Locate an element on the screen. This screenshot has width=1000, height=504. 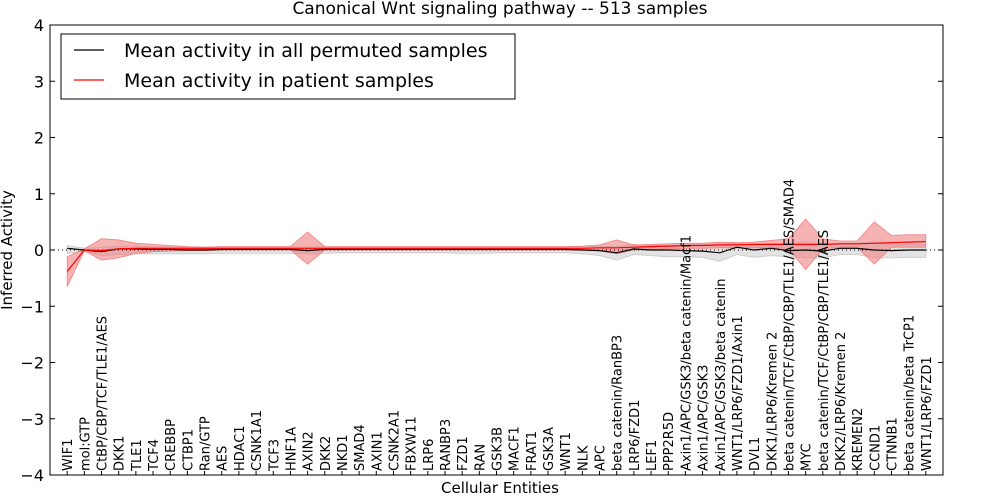
x-tick-label: CTBP1 is located at coordinates (188, 450).